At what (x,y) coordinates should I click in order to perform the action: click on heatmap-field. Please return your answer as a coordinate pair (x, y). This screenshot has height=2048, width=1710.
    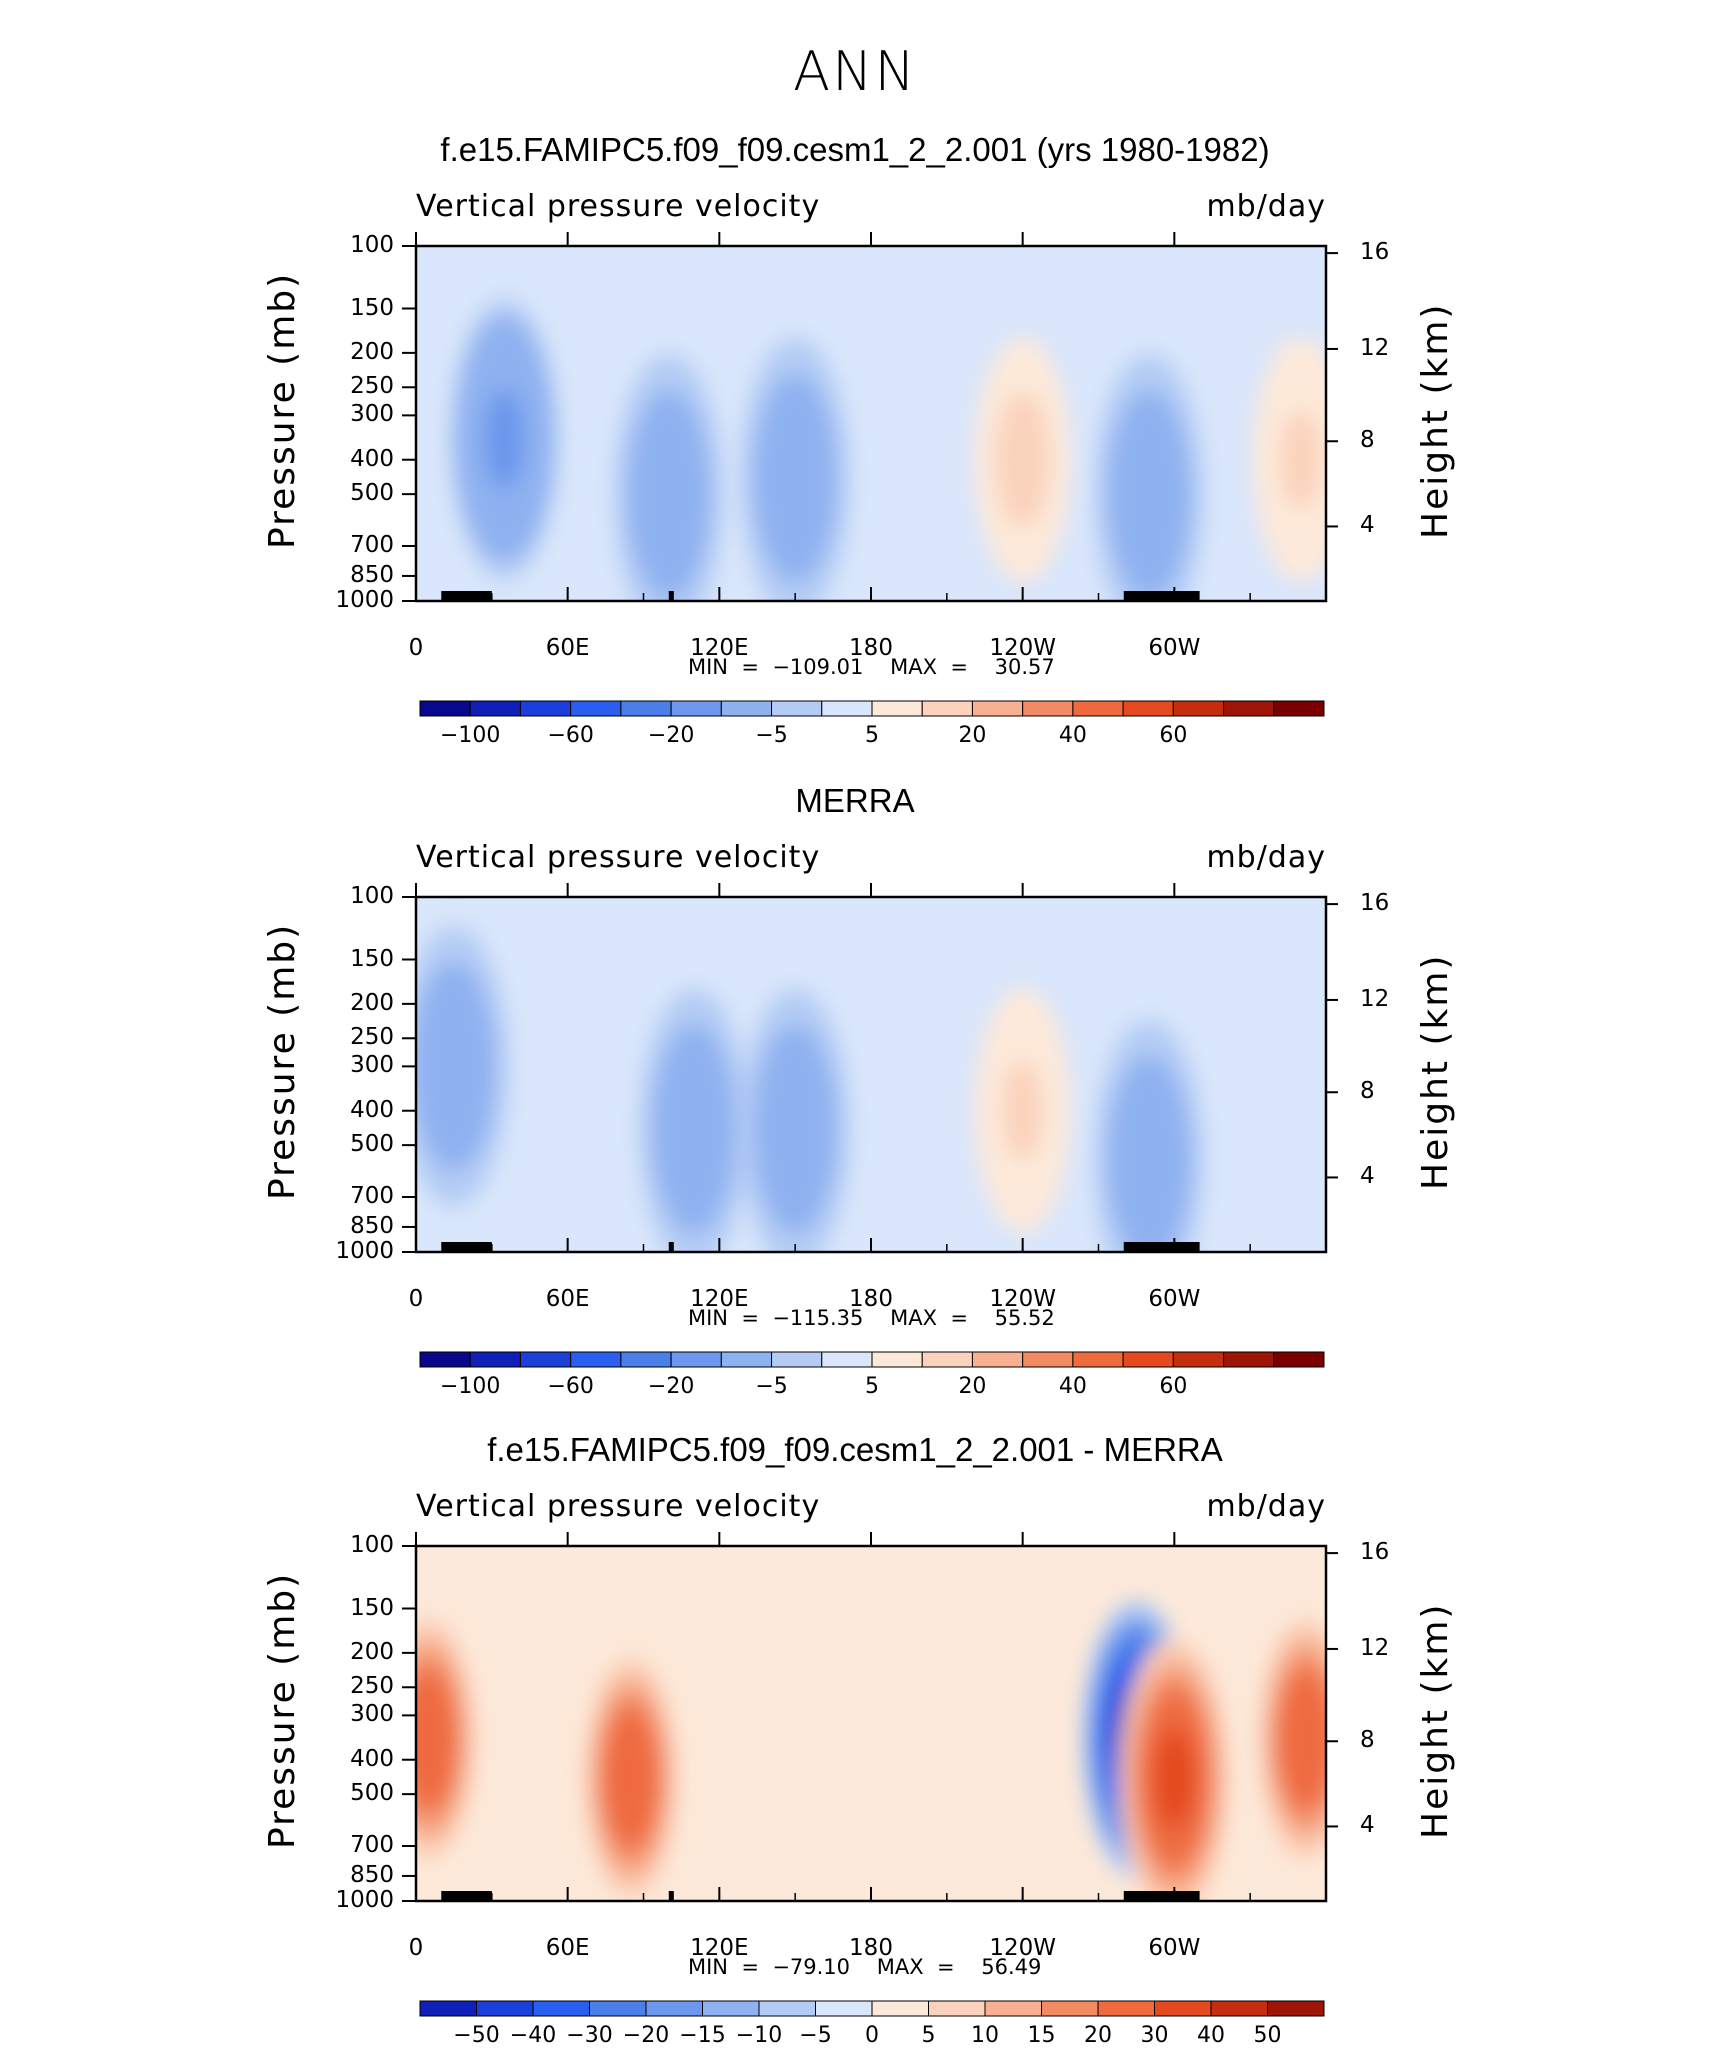
    Looking at the image, I should click on (871, 1723).